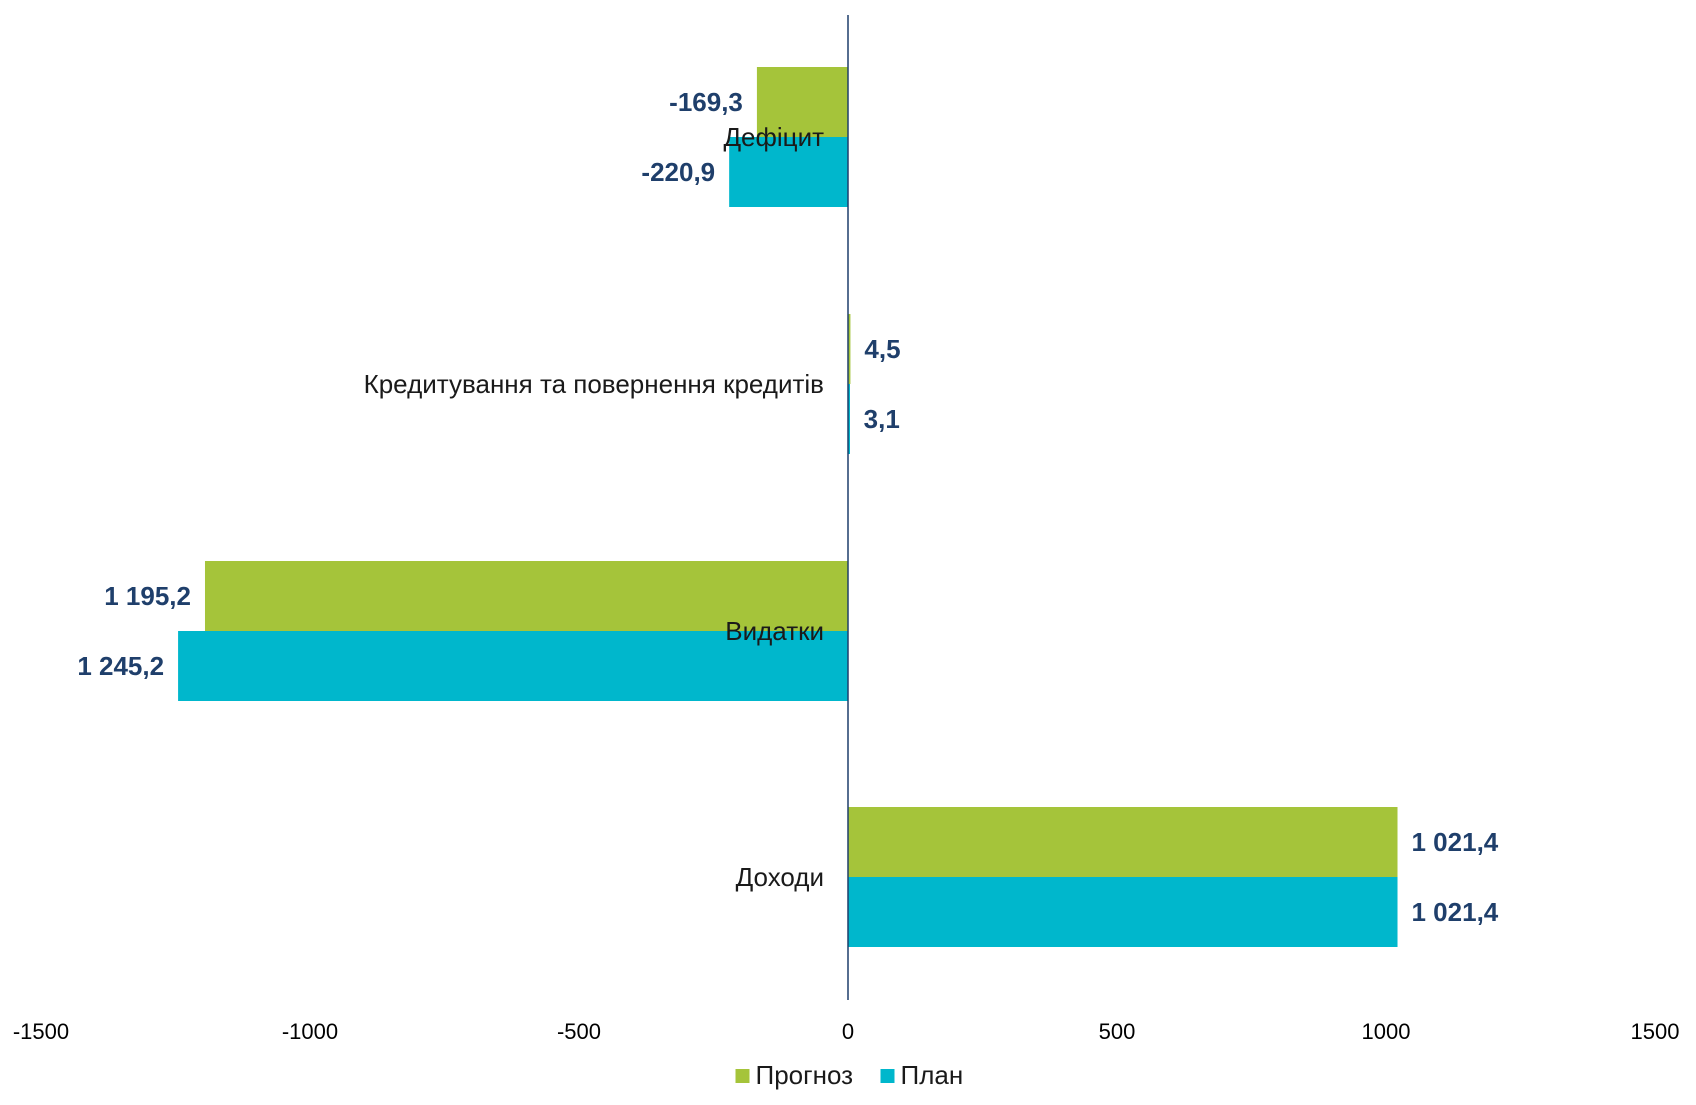  What do you see at coordinates (120, 666) in the screenshot?
I see `data-label-План-3: 1 245,2` at bounding box center [120, 666].